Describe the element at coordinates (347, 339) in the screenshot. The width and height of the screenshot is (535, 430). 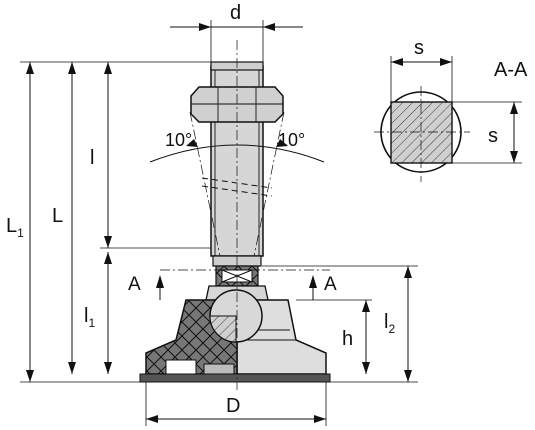
I see `dim-h-label: h` at that location.